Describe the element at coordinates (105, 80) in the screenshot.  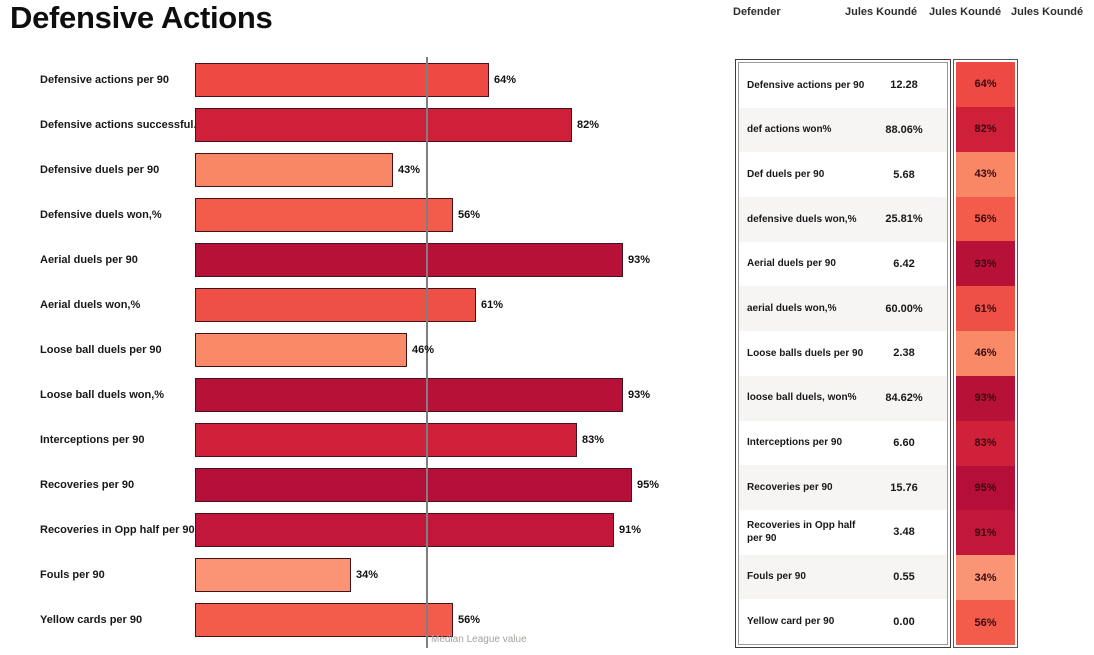
I see `bar-label: Defensive actions per 90` at that location.